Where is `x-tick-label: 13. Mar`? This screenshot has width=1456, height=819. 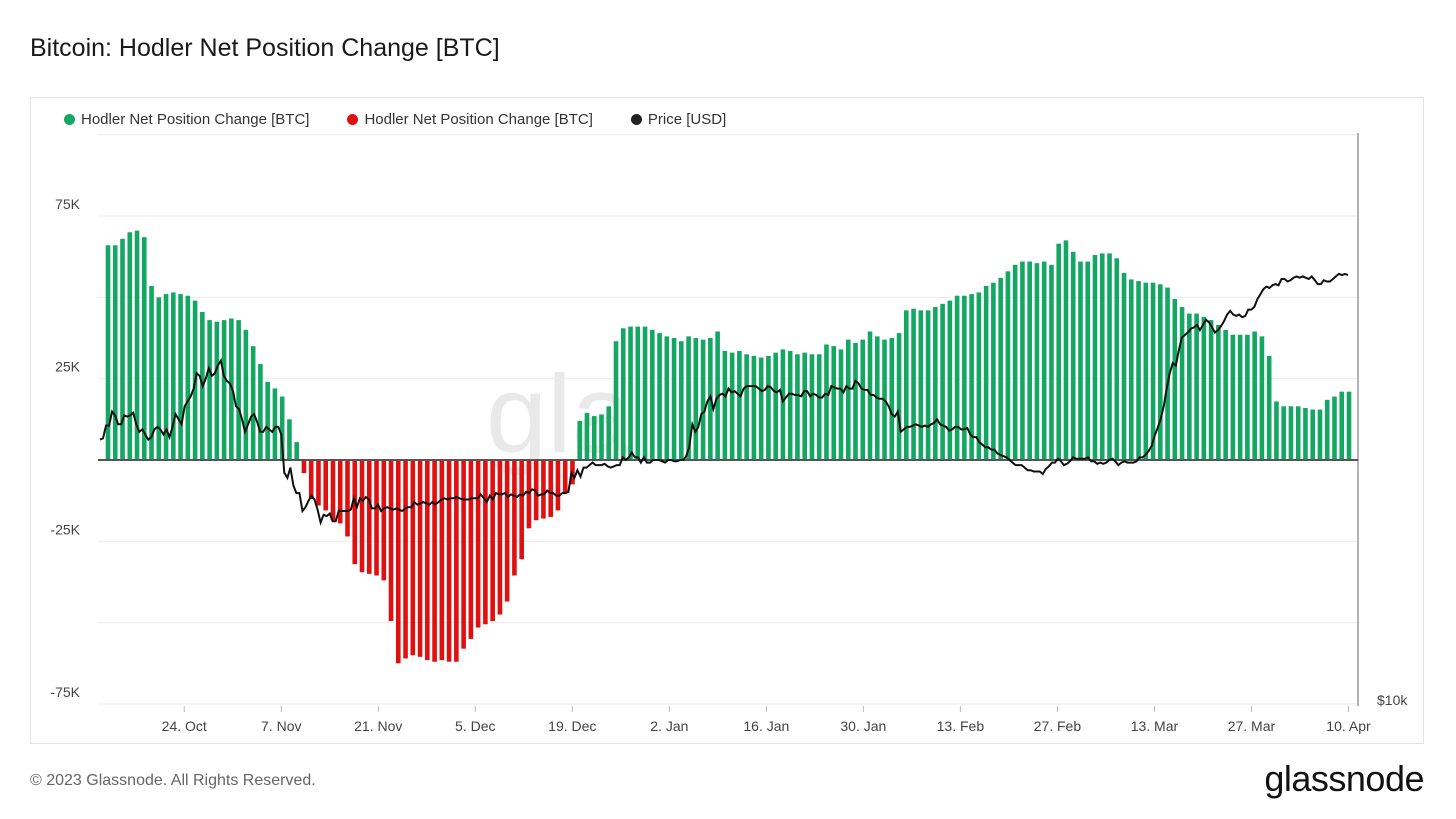
x-tick-label: 13. Mar is located at coordinates (1155, 726).